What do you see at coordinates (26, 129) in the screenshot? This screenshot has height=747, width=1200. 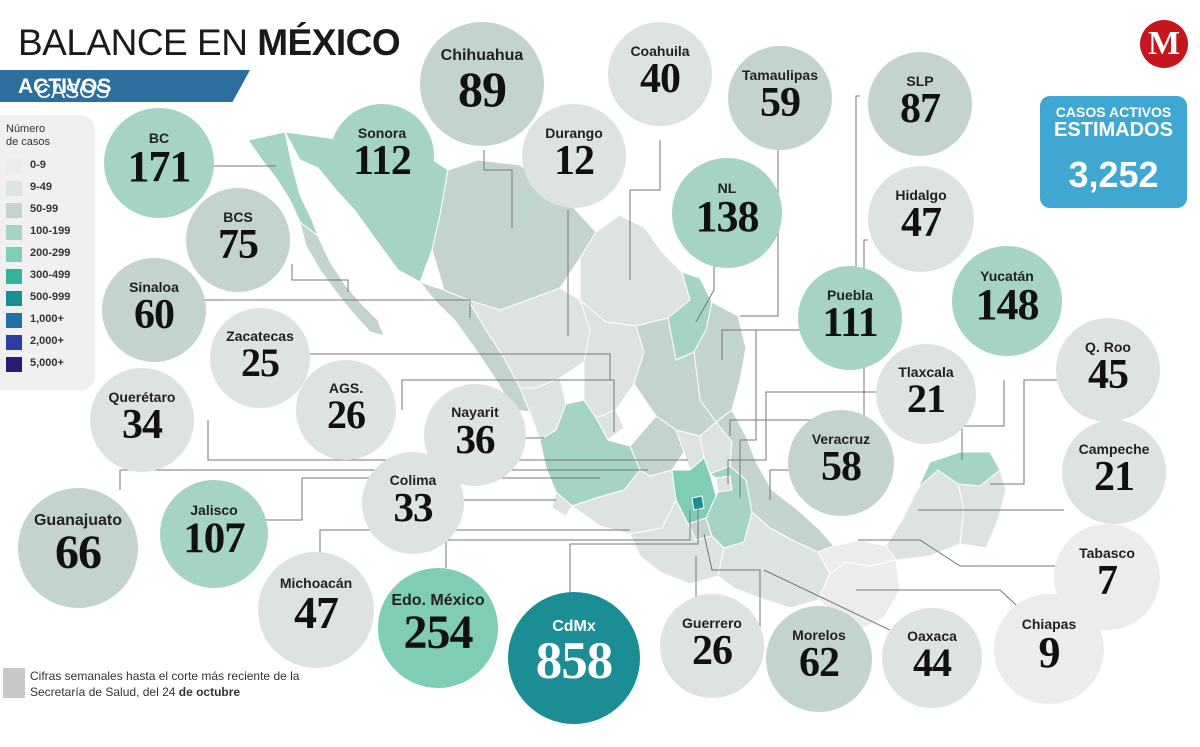 I see `legend-title-line1: Número` at bounding box center [26, 129].